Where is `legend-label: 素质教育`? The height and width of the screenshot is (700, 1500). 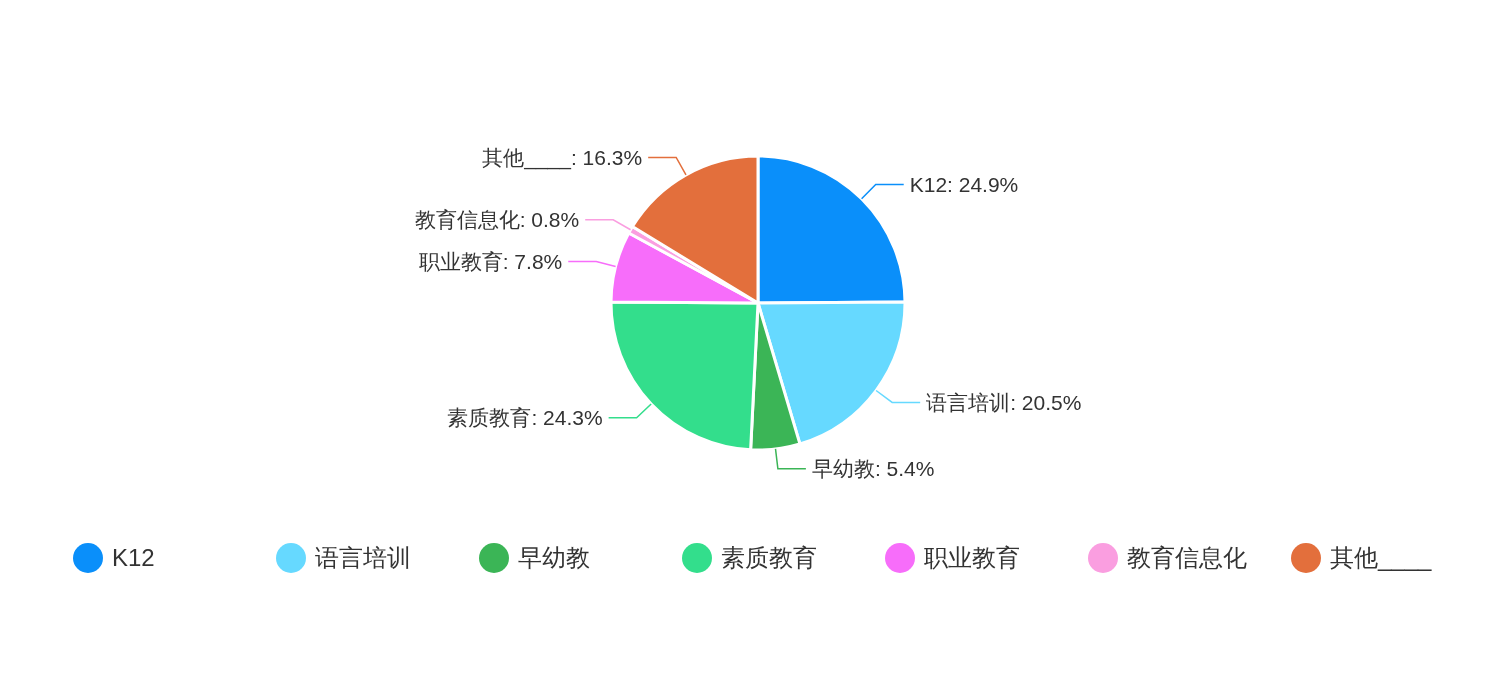 legend-label: 素质教育 is located at coordinates (769, 558).